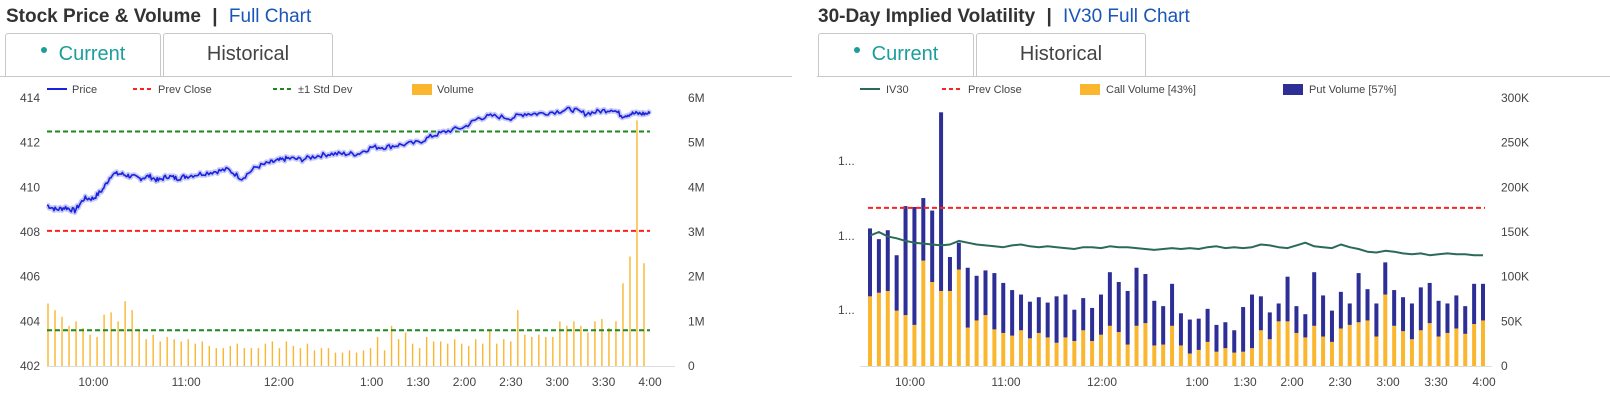 The width and height of the screenshot is (1610, 408). I want to click on x-tick-label: 2:30, so click(511, 382).